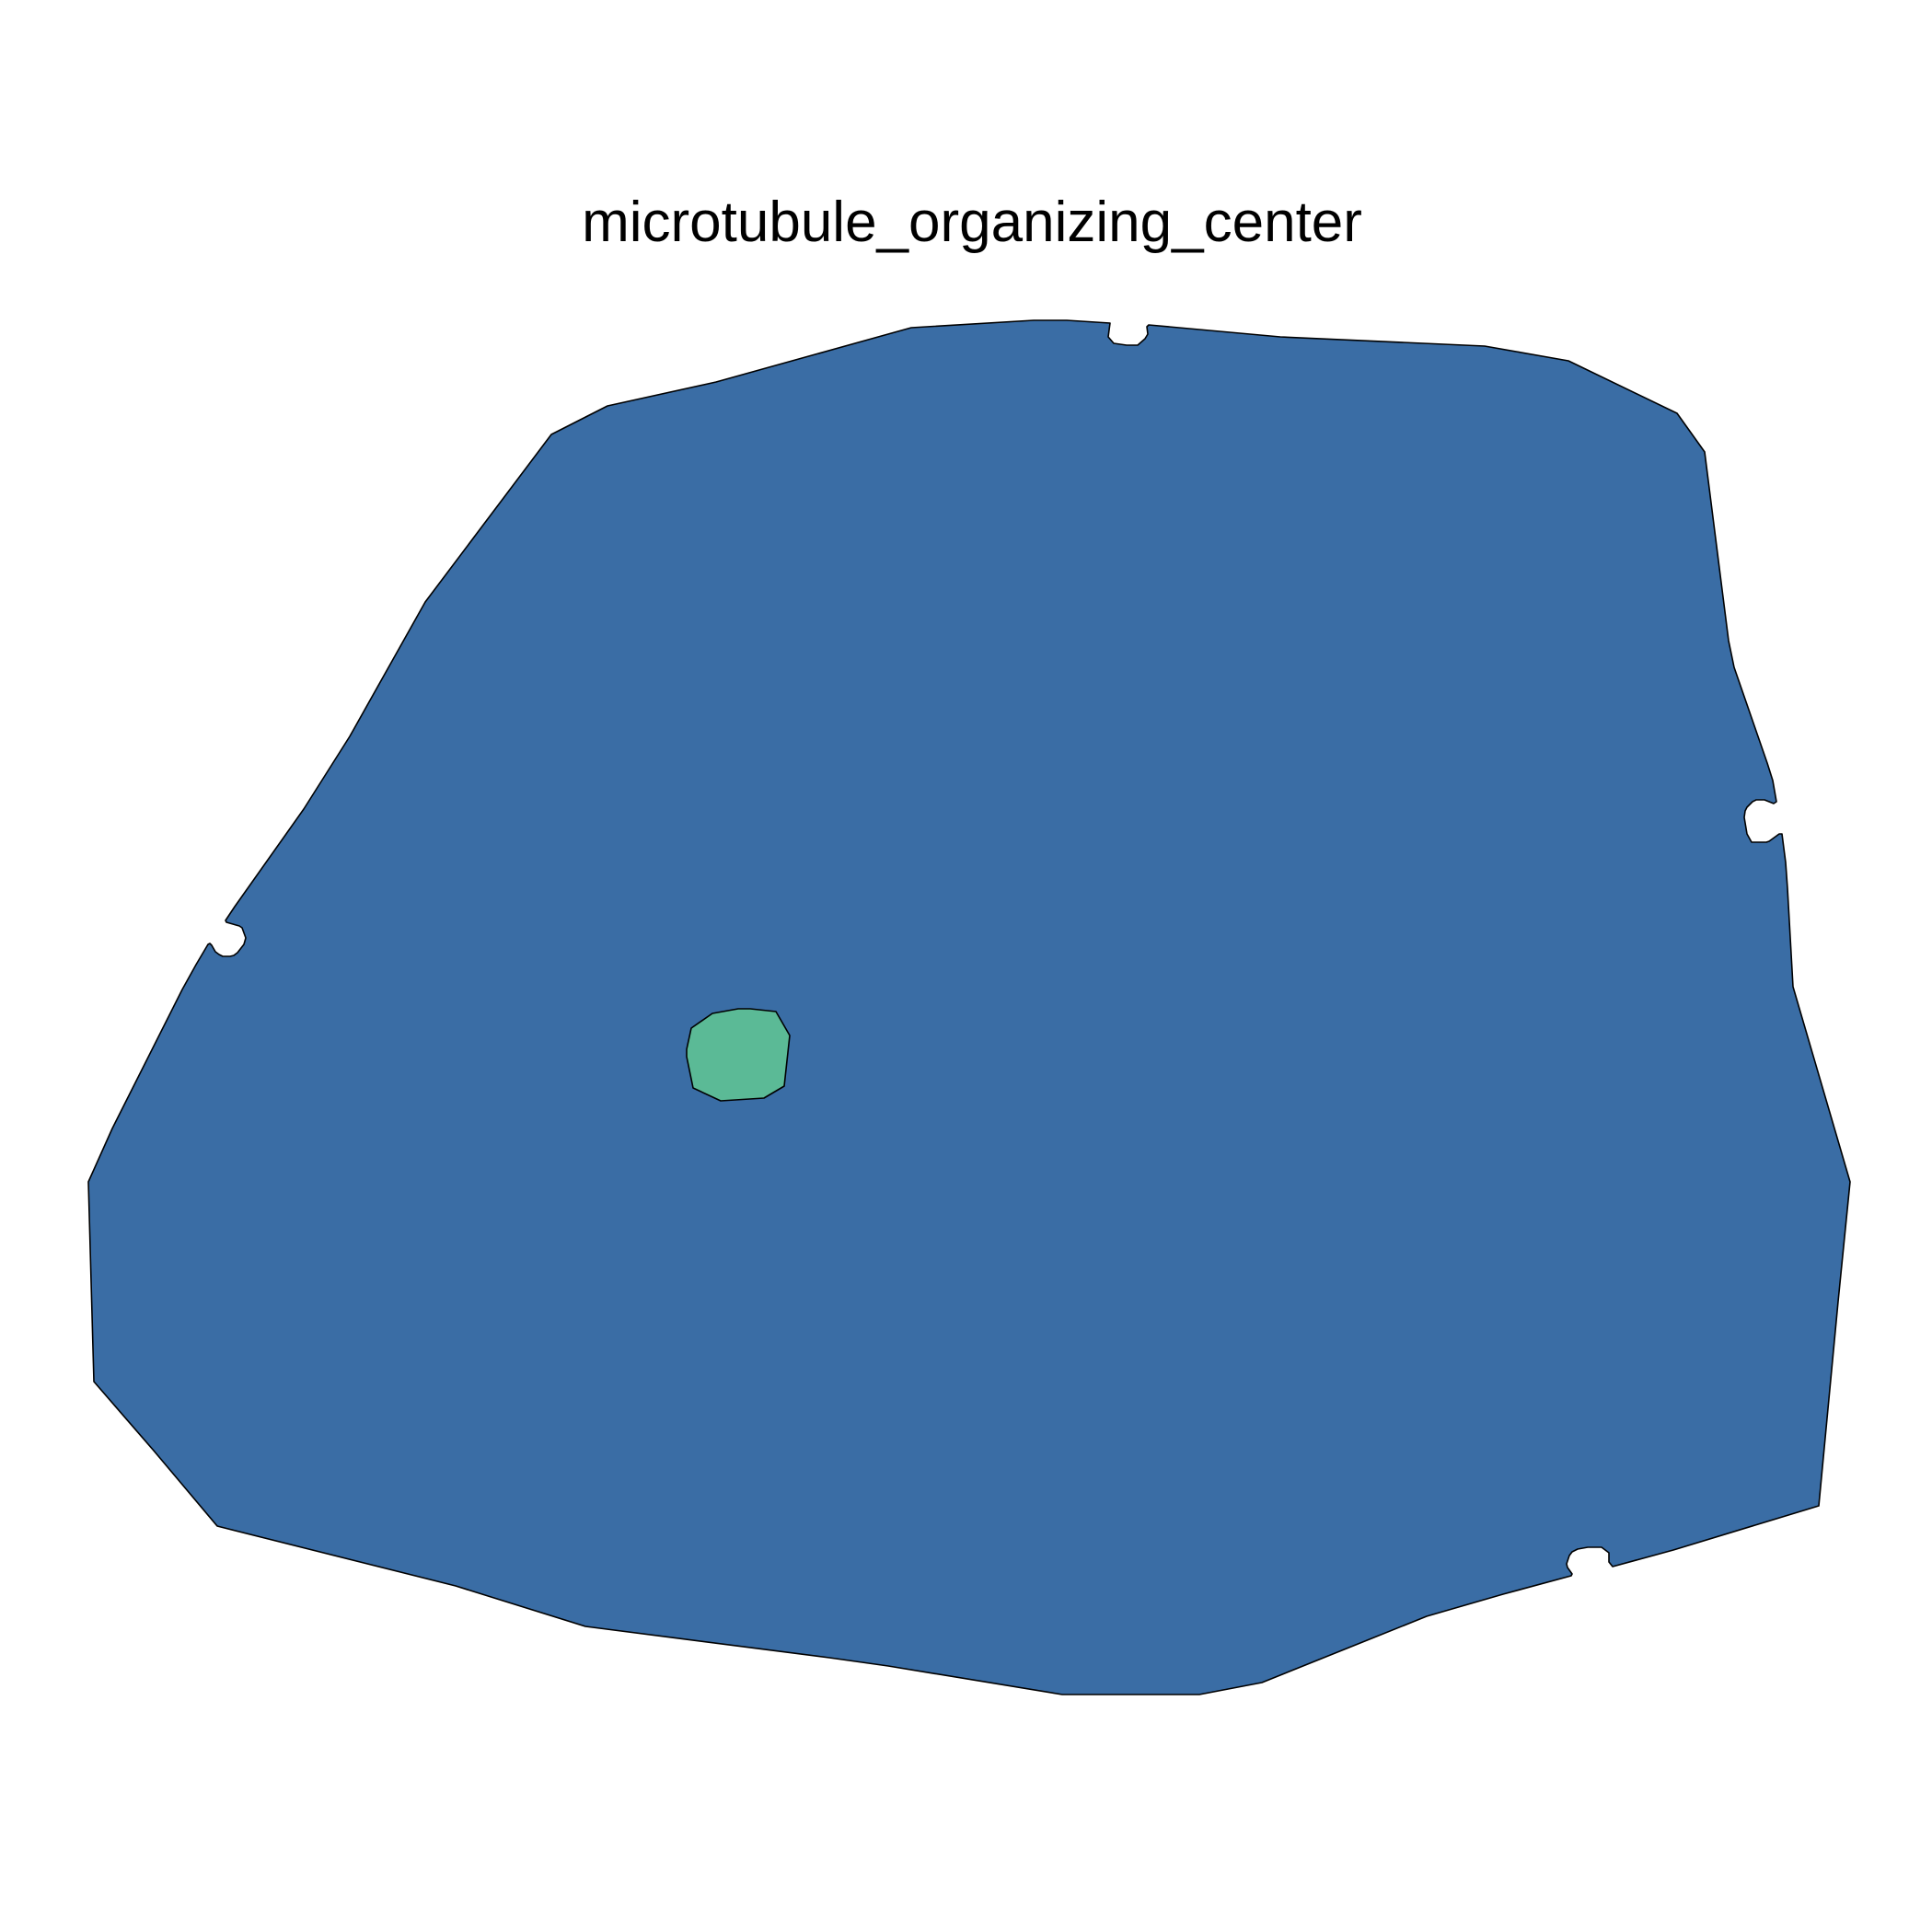 The height and width of the screenshot is (1932, 1932). Describe the element at coordinates (972, 223) in the screenshot. I see `diagram-title: microtubule_organizing_center` at that location.